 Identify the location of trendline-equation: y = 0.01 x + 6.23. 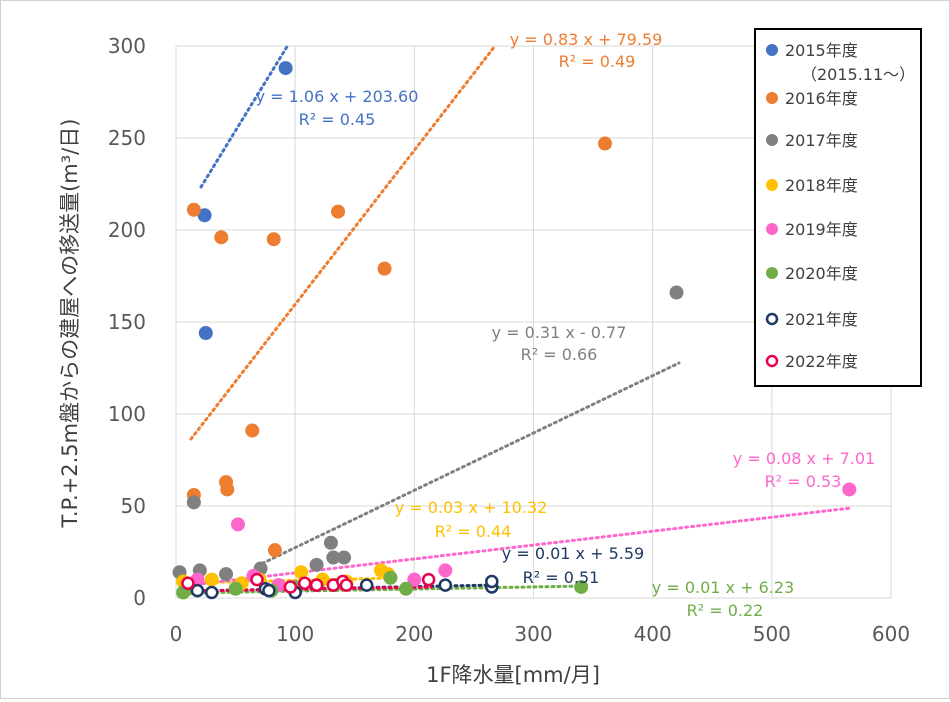
(723, 587).